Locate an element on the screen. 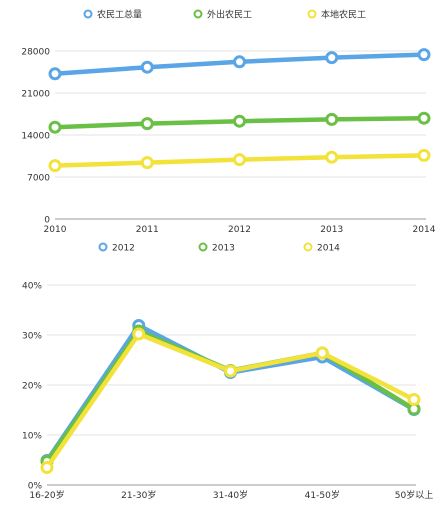 Image resolution: width=448 pixels, height=512 pixels. legend-item: 2014 is located at coordinates (321, 248).